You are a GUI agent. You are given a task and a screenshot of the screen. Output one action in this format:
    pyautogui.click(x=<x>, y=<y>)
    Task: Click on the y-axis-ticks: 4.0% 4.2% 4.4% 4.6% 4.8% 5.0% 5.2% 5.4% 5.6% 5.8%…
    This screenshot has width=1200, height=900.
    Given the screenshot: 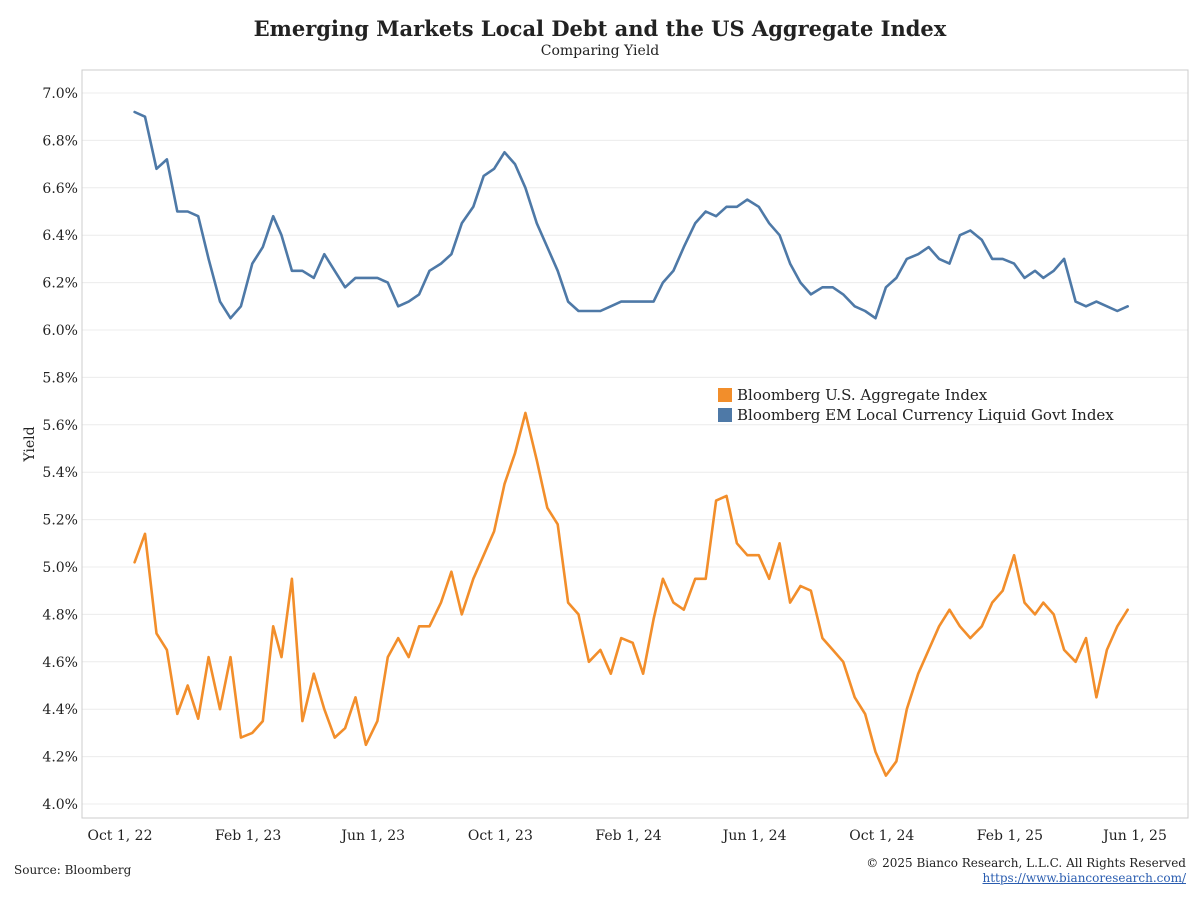 What is the action you would take?
    pyautogui.click(x=60, y=449)
    